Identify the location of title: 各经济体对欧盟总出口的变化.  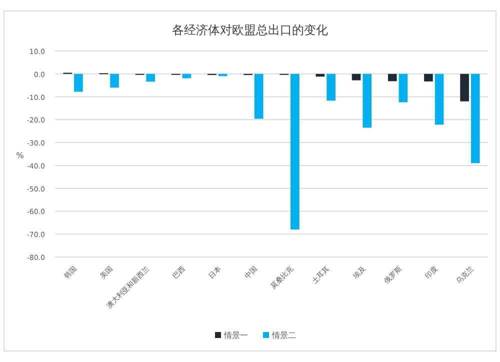
(250, 30).